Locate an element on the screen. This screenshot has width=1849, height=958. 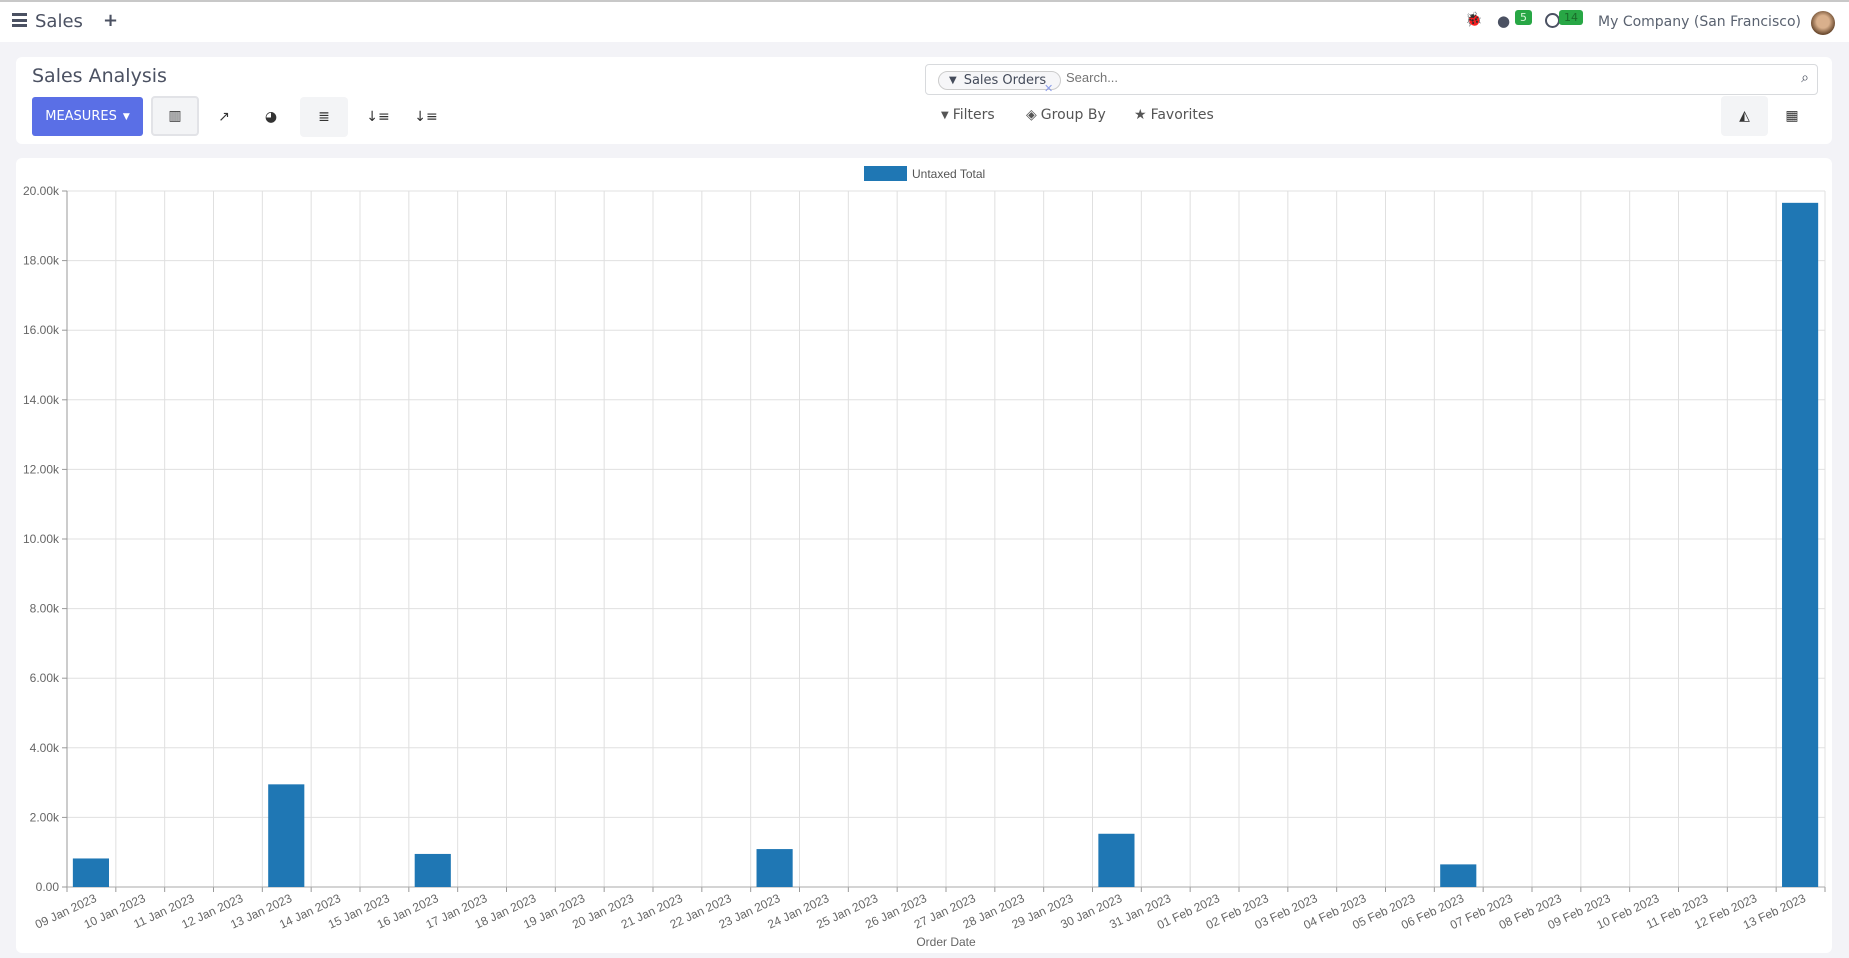
page-title: Sales Analysis is located at coordinates (99, 76).